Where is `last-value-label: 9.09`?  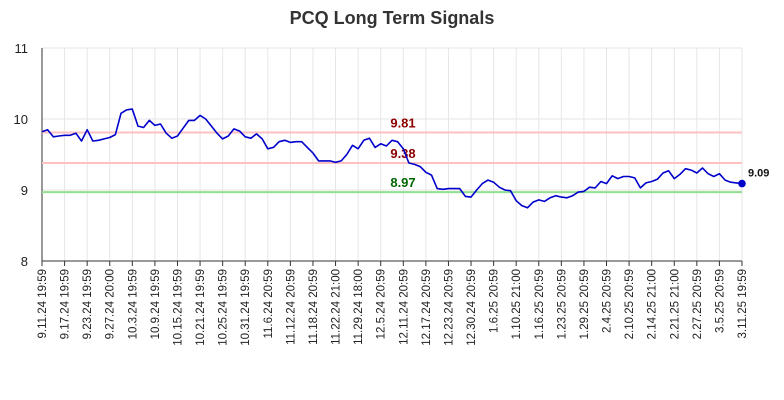 last-value-label: 9.09 is located at coordinates (758, 174).